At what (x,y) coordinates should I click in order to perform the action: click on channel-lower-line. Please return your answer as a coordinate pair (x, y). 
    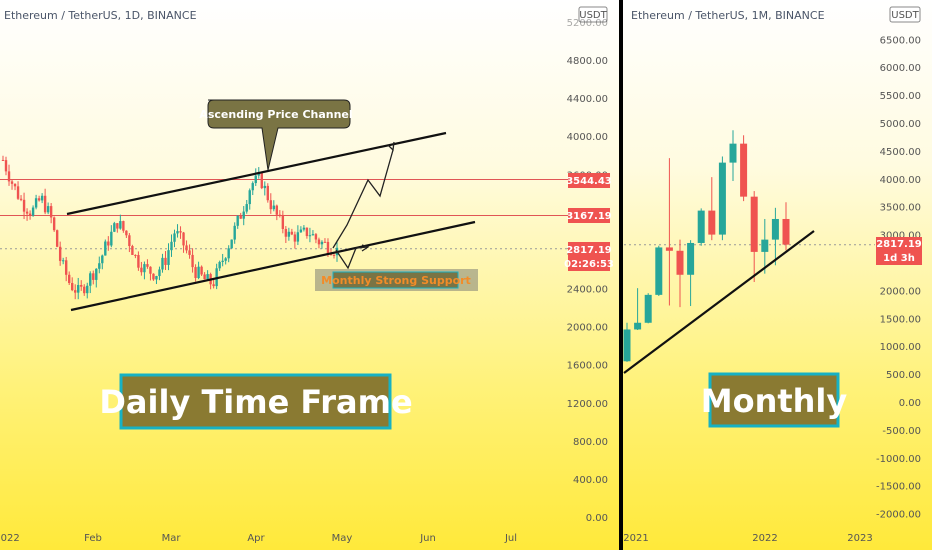
    Looking at the image, I should click on (273, 266).